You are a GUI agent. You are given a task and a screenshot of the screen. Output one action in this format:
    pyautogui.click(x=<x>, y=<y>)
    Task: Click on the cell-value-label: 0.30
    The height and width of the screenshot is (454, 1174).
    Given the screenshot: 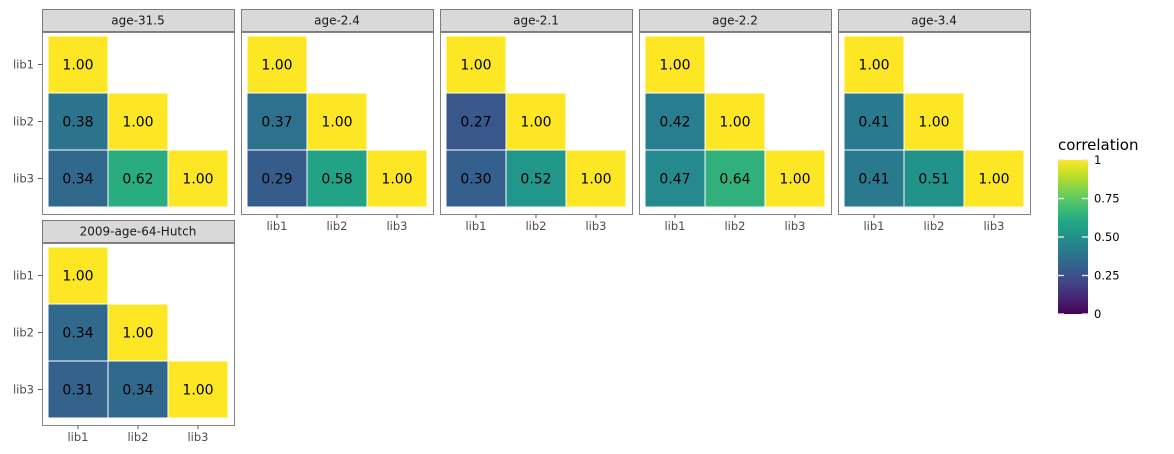 What is the action you would take?
    pyautogui.click(x=475, y=180)
    